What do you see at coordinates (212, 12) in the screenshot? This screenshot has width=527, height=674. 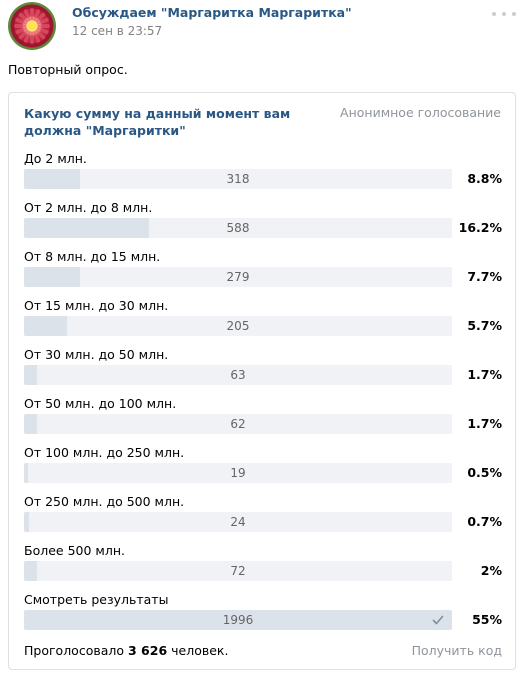 I see `post-author: Обсуждаем "Маргаритка Маргаритка"` at bounding box center [212, 12].